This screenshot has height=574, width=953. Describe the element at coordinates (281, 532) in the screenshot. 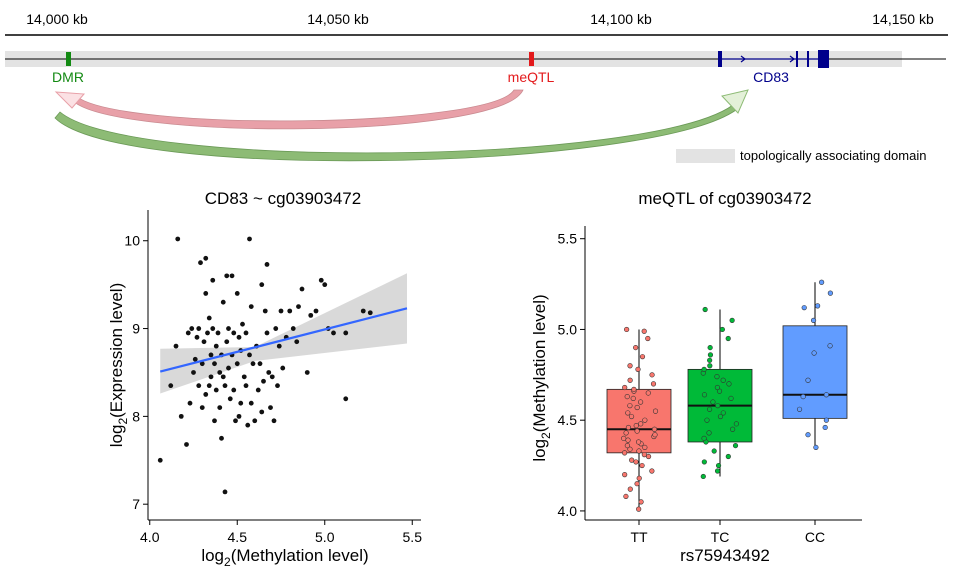

I see `scatter-x-ticks: 4.0 4.5 5.0 5.5` at that location.